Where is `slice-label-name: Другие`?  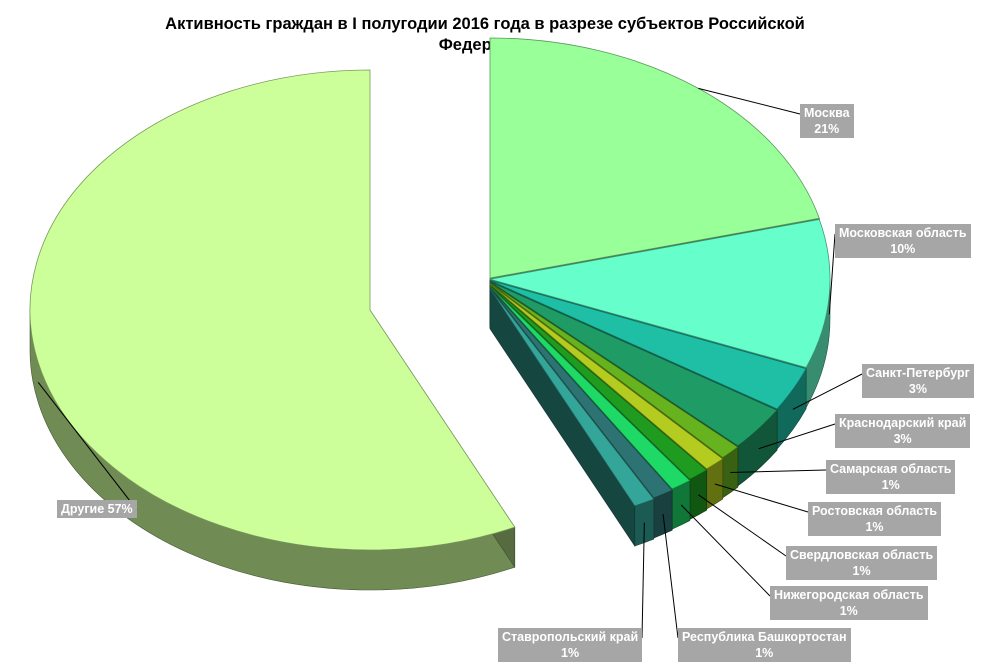
slice-label-name: Другие is located at coordinates (83, 509).